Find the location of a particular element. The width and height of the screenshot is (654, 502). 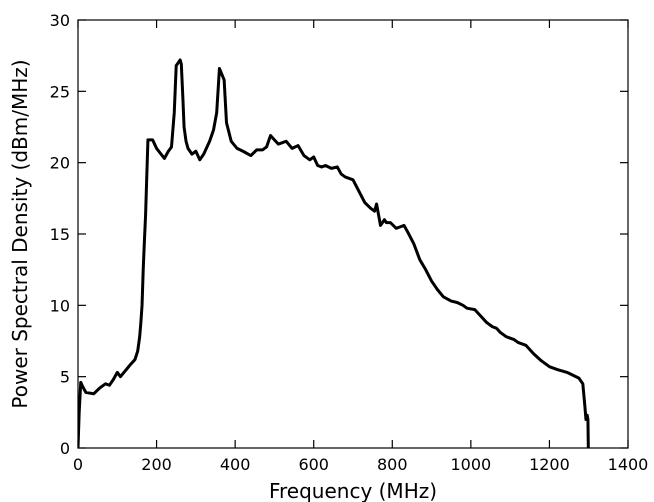

y-axis-label: Power Spectral Density (dBm/MHz) is located at coordinates (20, 233).